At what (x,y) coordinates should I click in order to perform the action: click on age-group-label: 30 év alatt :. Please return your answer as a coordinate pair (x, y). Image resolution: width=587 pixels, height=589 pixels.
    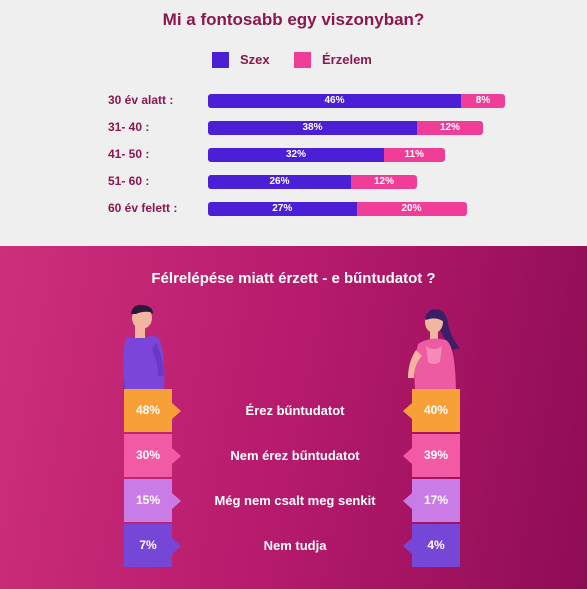
    Looking at the image, I should click on (141, 100).